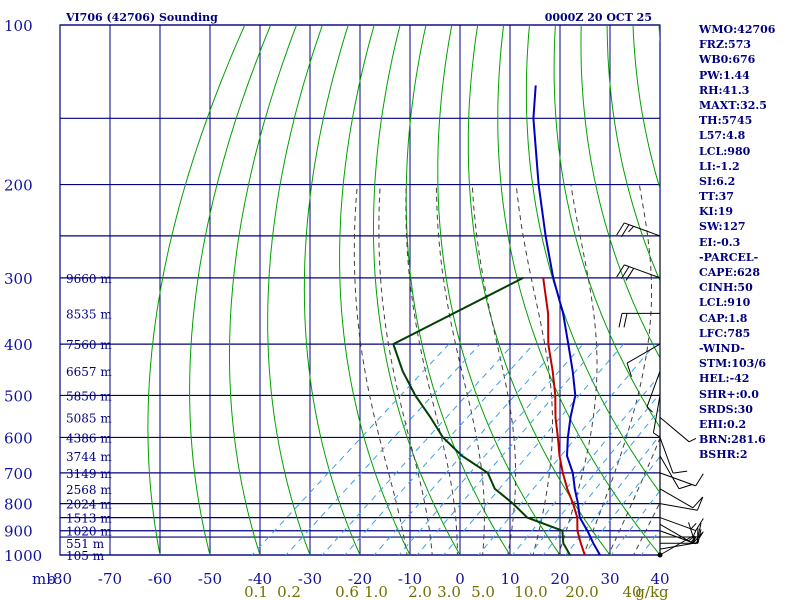  What do you see at coordinates (89, 474) in the screenshot?
I see `height-label: 3149 m` at bounding box center [89, 474].